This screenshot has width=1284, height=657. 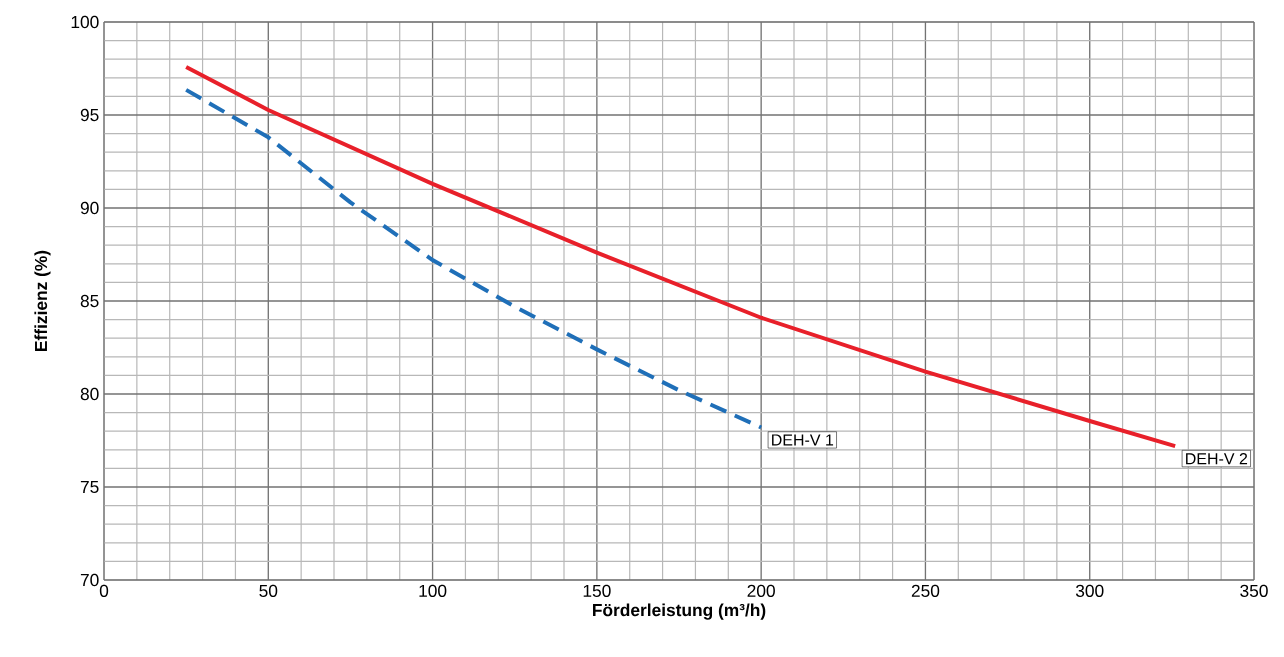 What do you see at coordinates (89, 208) in the screenshot?
I see `y-tick-label: 90` at bounding box center [89, 208].